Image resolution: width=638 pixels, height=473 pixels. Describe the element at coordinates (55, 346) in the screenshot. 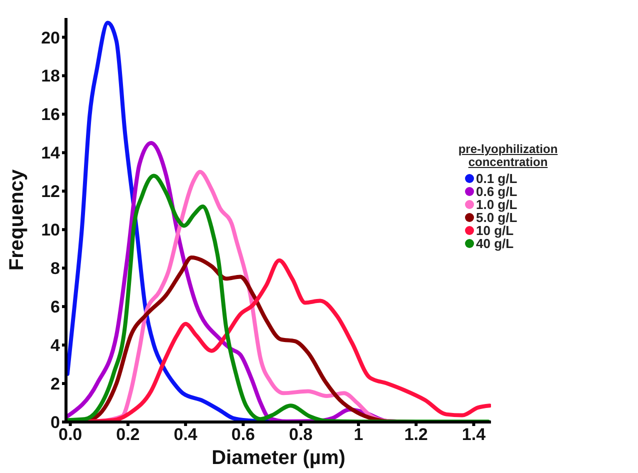

I see `y-tick-label: 4` at that location.